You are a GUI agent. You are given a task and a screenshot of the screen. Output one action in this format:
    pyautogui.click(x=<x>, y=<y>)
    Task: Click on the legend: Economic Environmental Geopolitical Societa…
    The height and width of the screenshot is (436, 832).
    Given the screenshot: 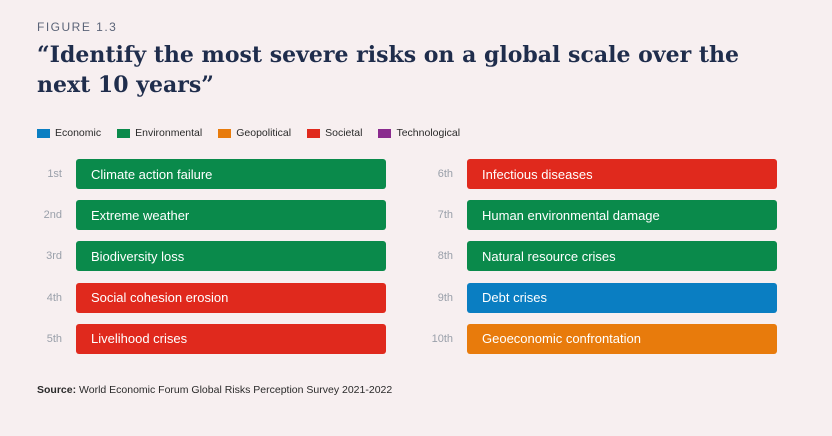 What is the action you would take?
    pyautogui.click(x=256, y=133)
    